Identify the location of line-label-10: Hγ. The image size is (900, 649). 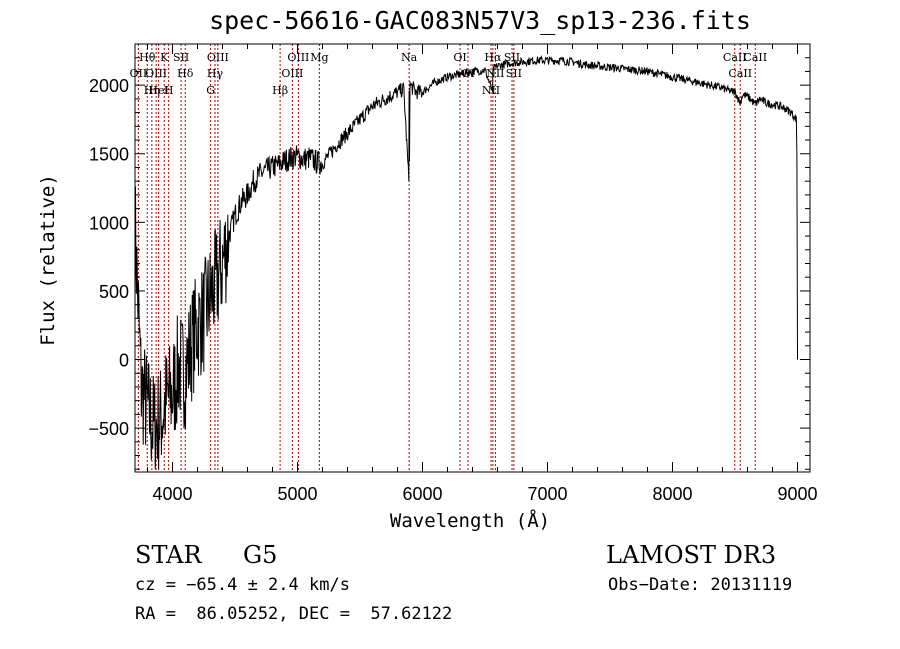
(215, 73).